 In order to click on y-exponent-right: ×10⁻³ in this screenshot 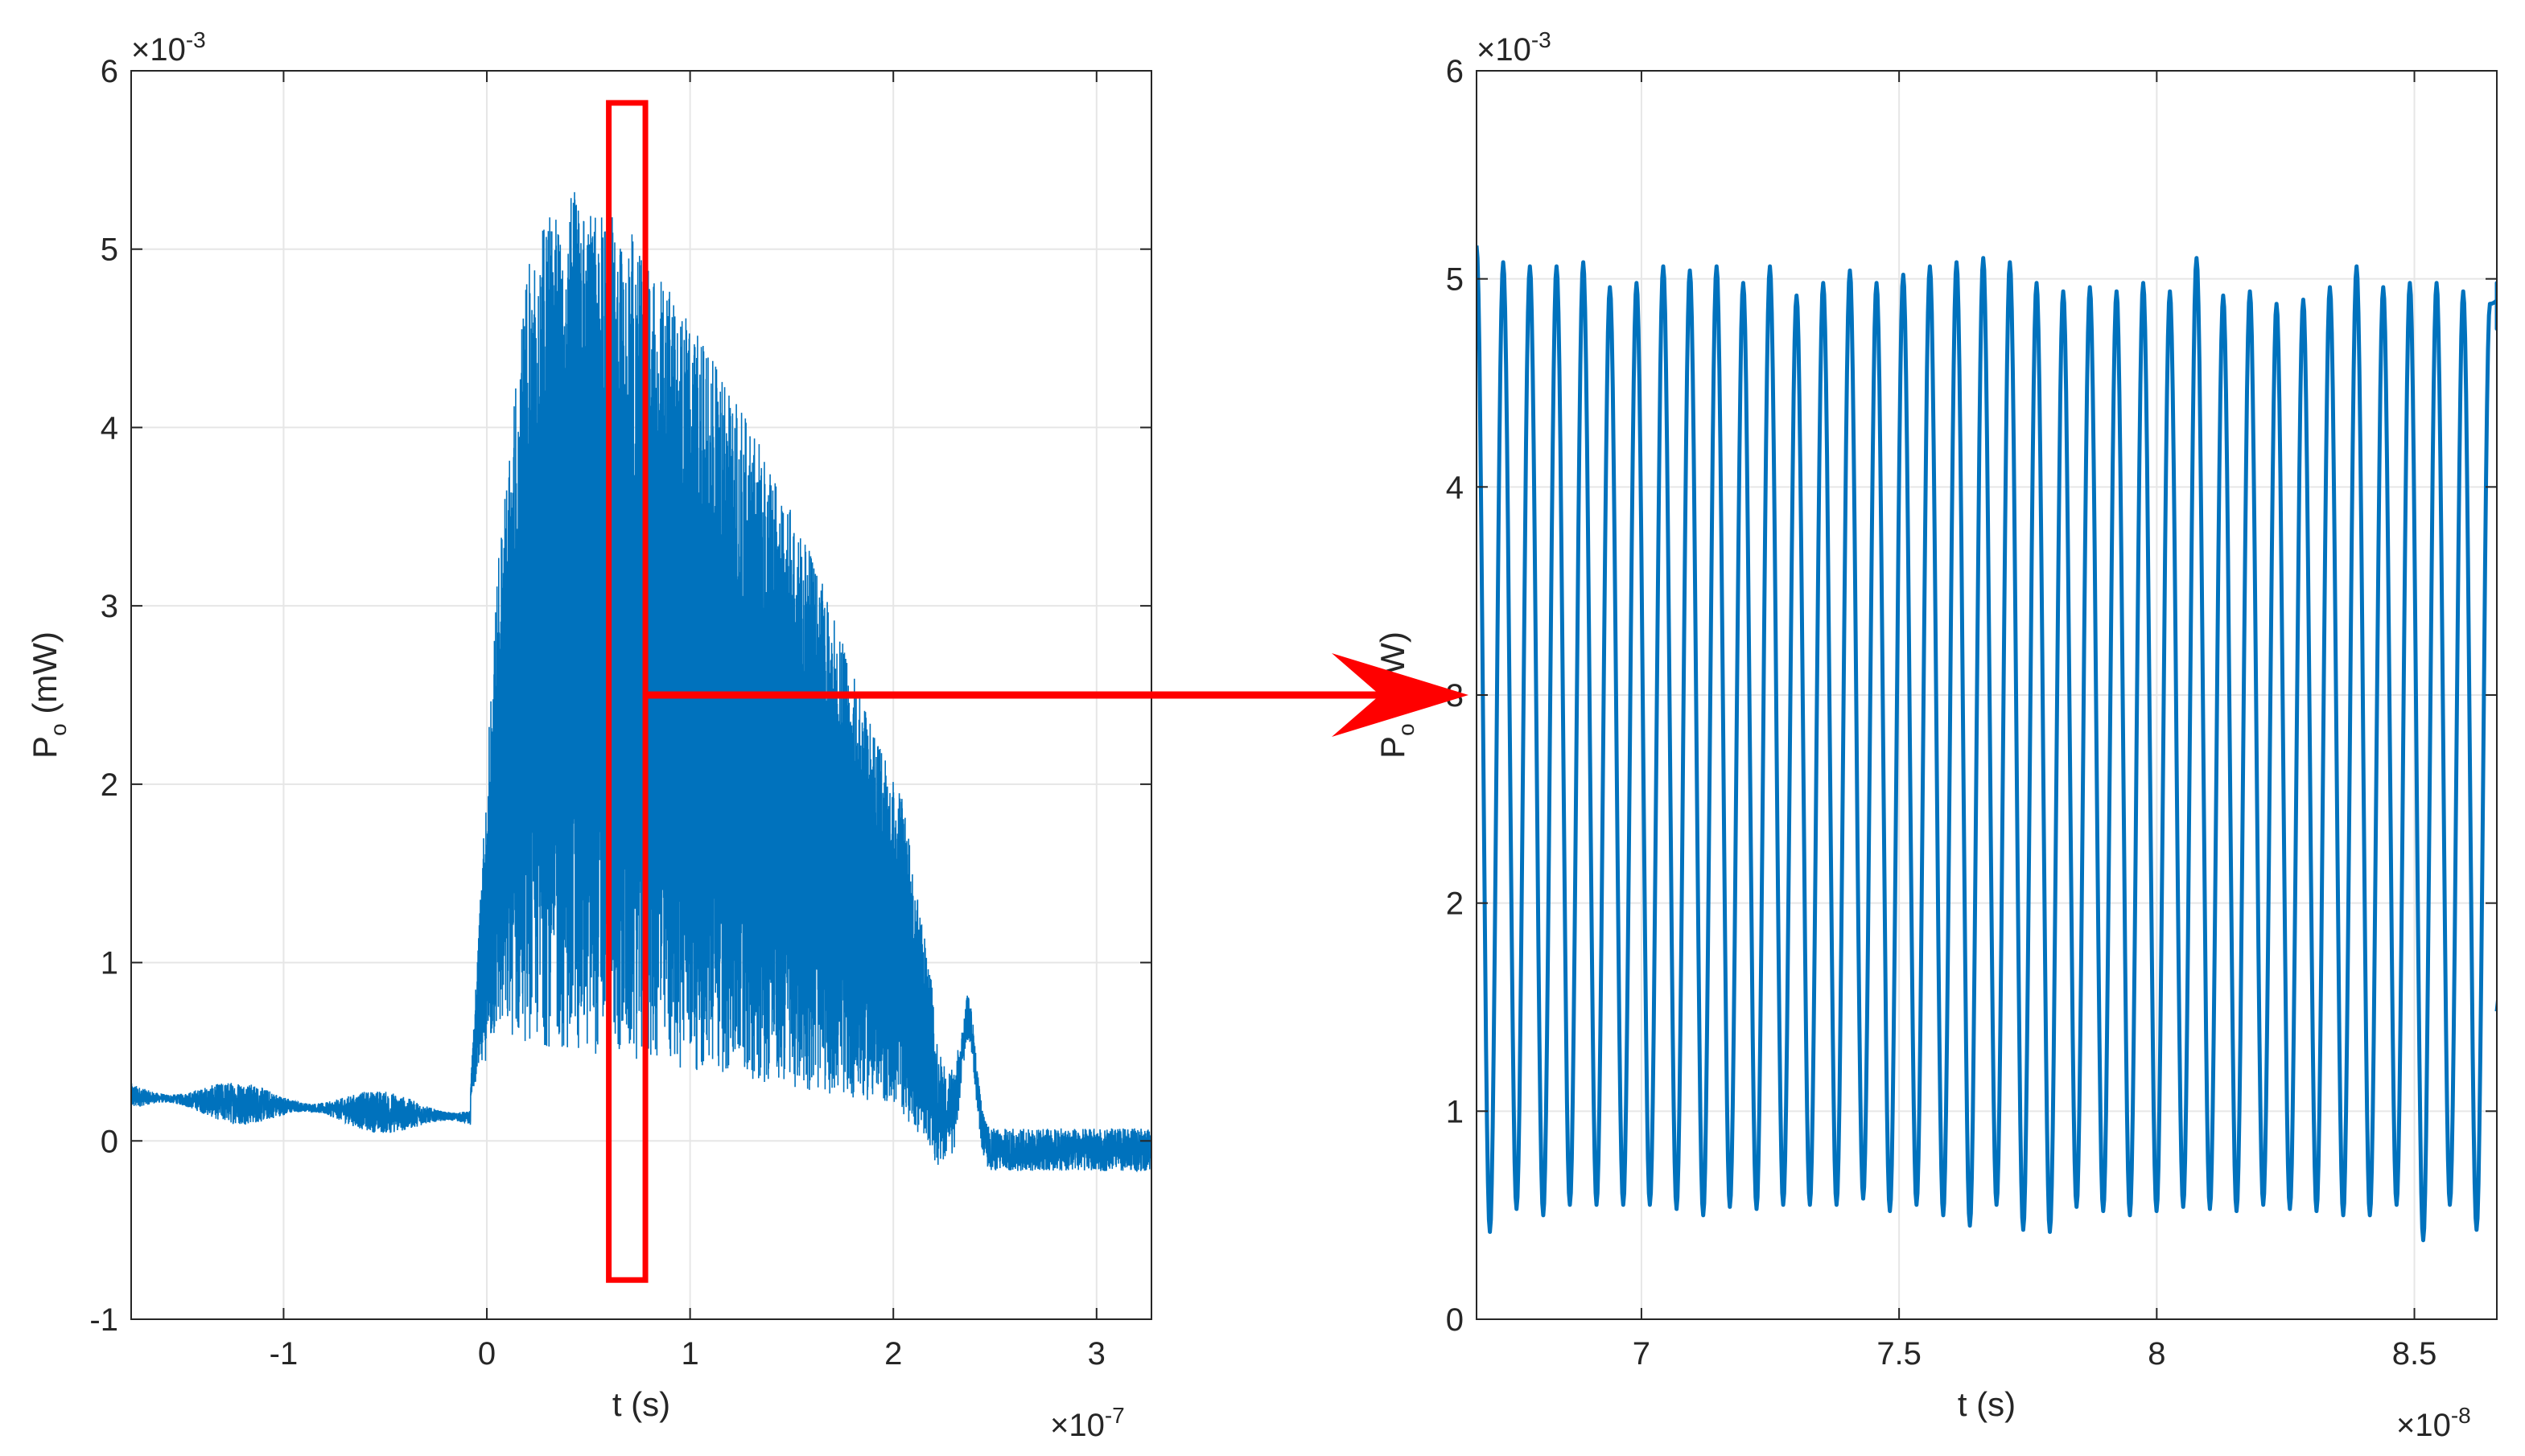, I will do `click(1514, 47)`.